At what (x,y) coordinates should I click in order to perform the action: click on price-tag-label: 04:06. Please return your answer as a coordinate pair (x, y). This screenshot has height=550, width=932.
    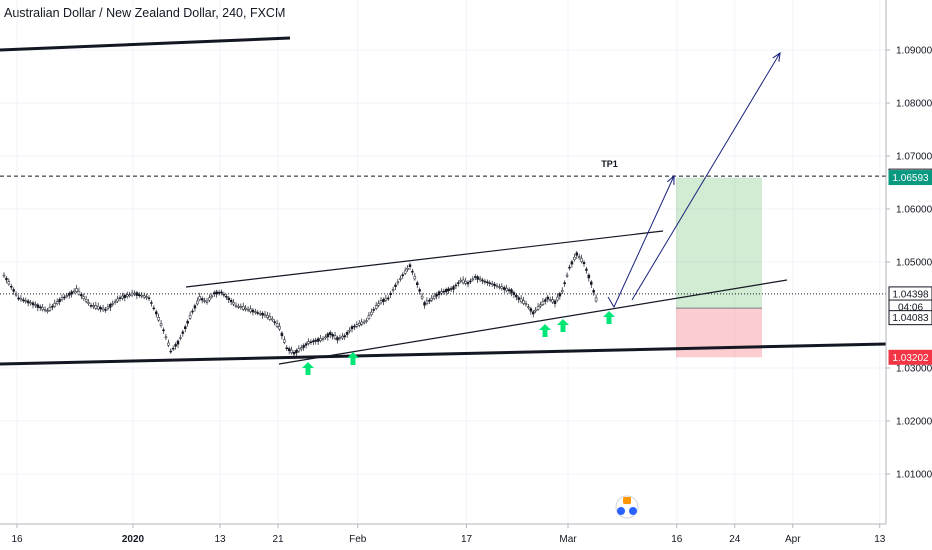
    Looking at the image, I should click on (910, 308).